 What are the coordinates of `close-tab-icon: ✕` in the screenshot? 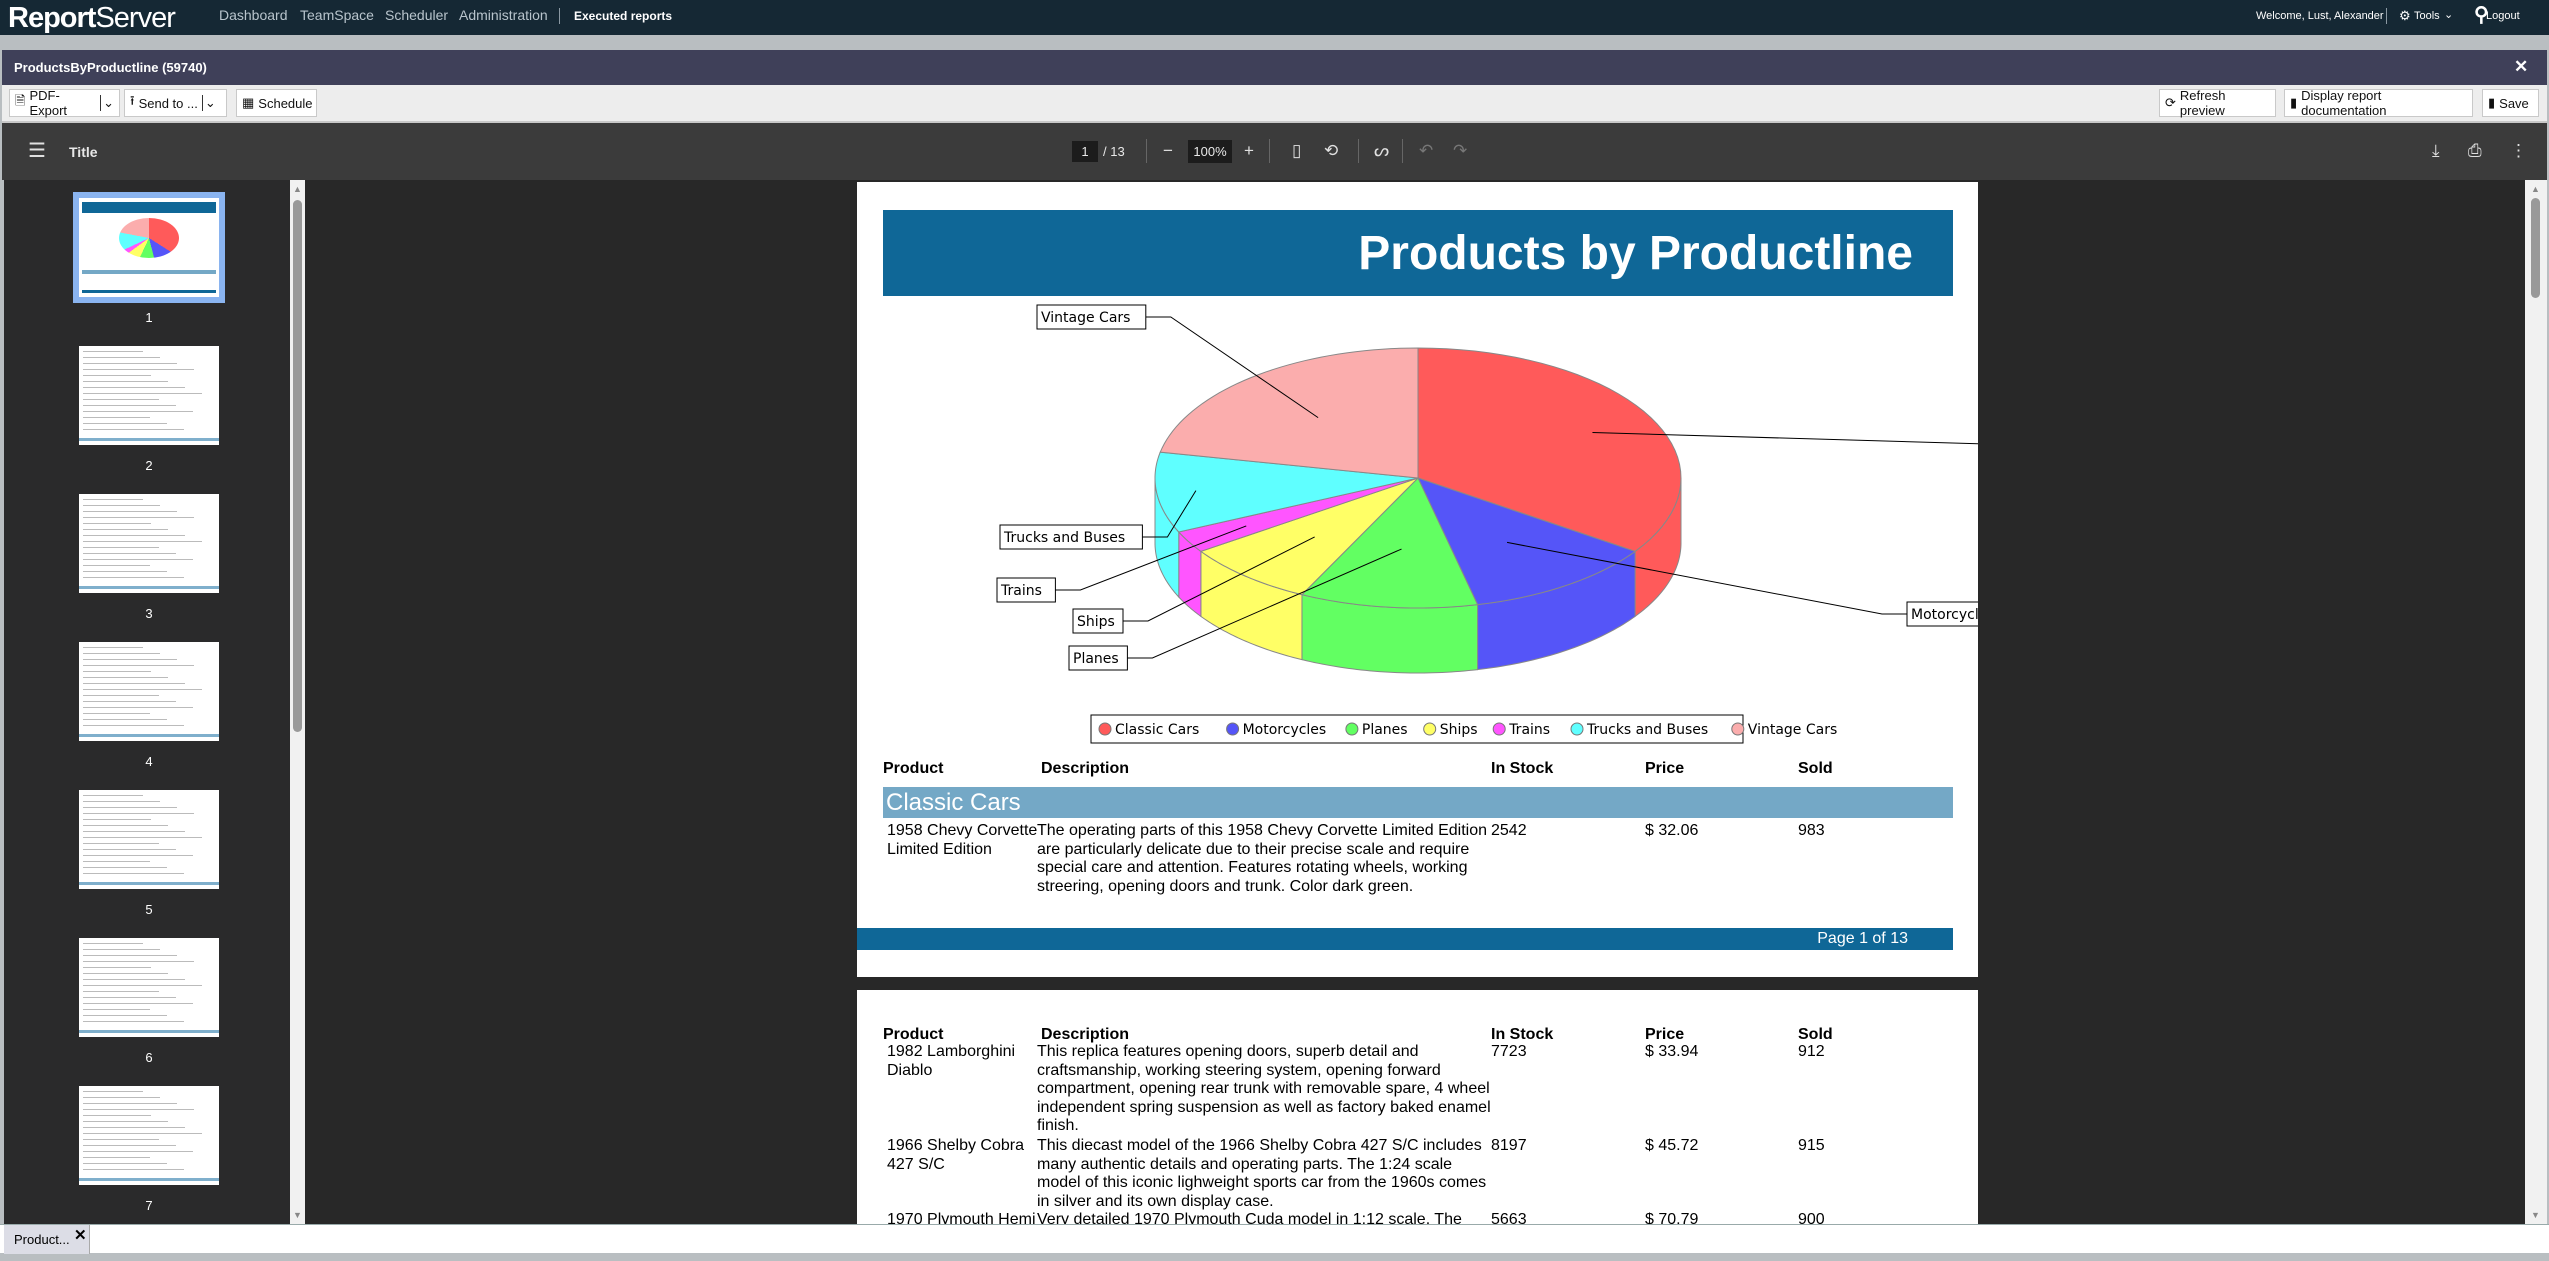 It's located at (80, 1235).